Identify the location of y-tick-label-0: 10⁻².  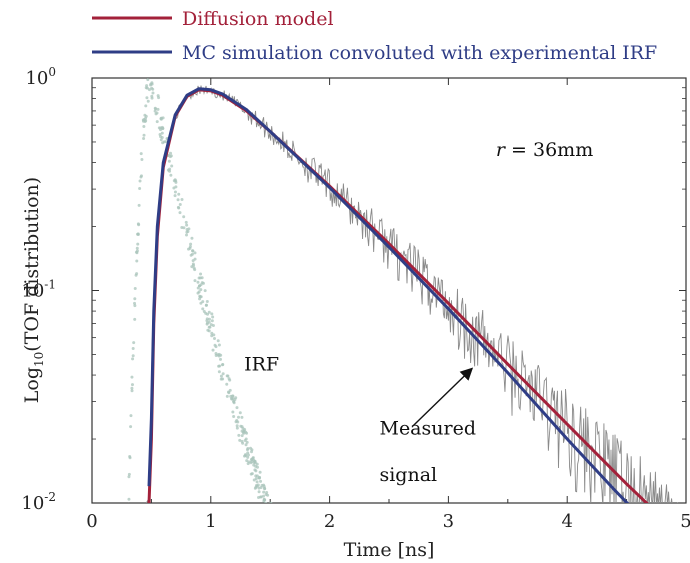
(38, 502).